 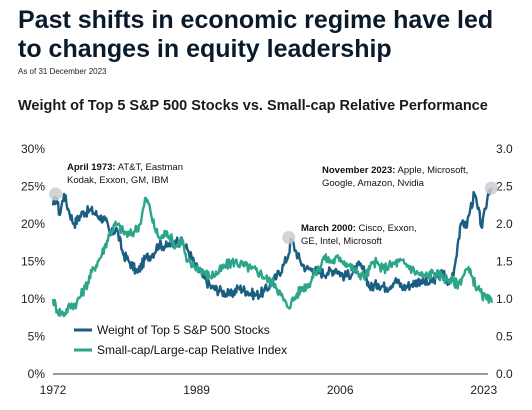 What do you see at coordinates (33, 224) in the screenshot?
I see `y-left-tick-label: 20%` at bounding box center [33, 224].